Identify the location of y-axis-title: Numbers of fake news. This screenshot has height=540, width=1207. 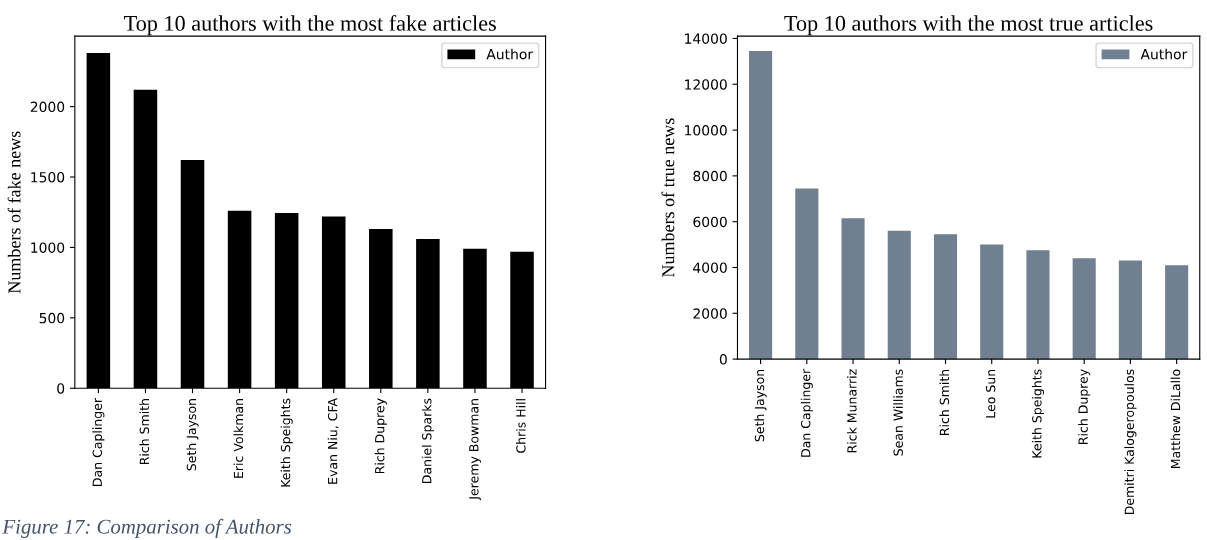
(14, 212).